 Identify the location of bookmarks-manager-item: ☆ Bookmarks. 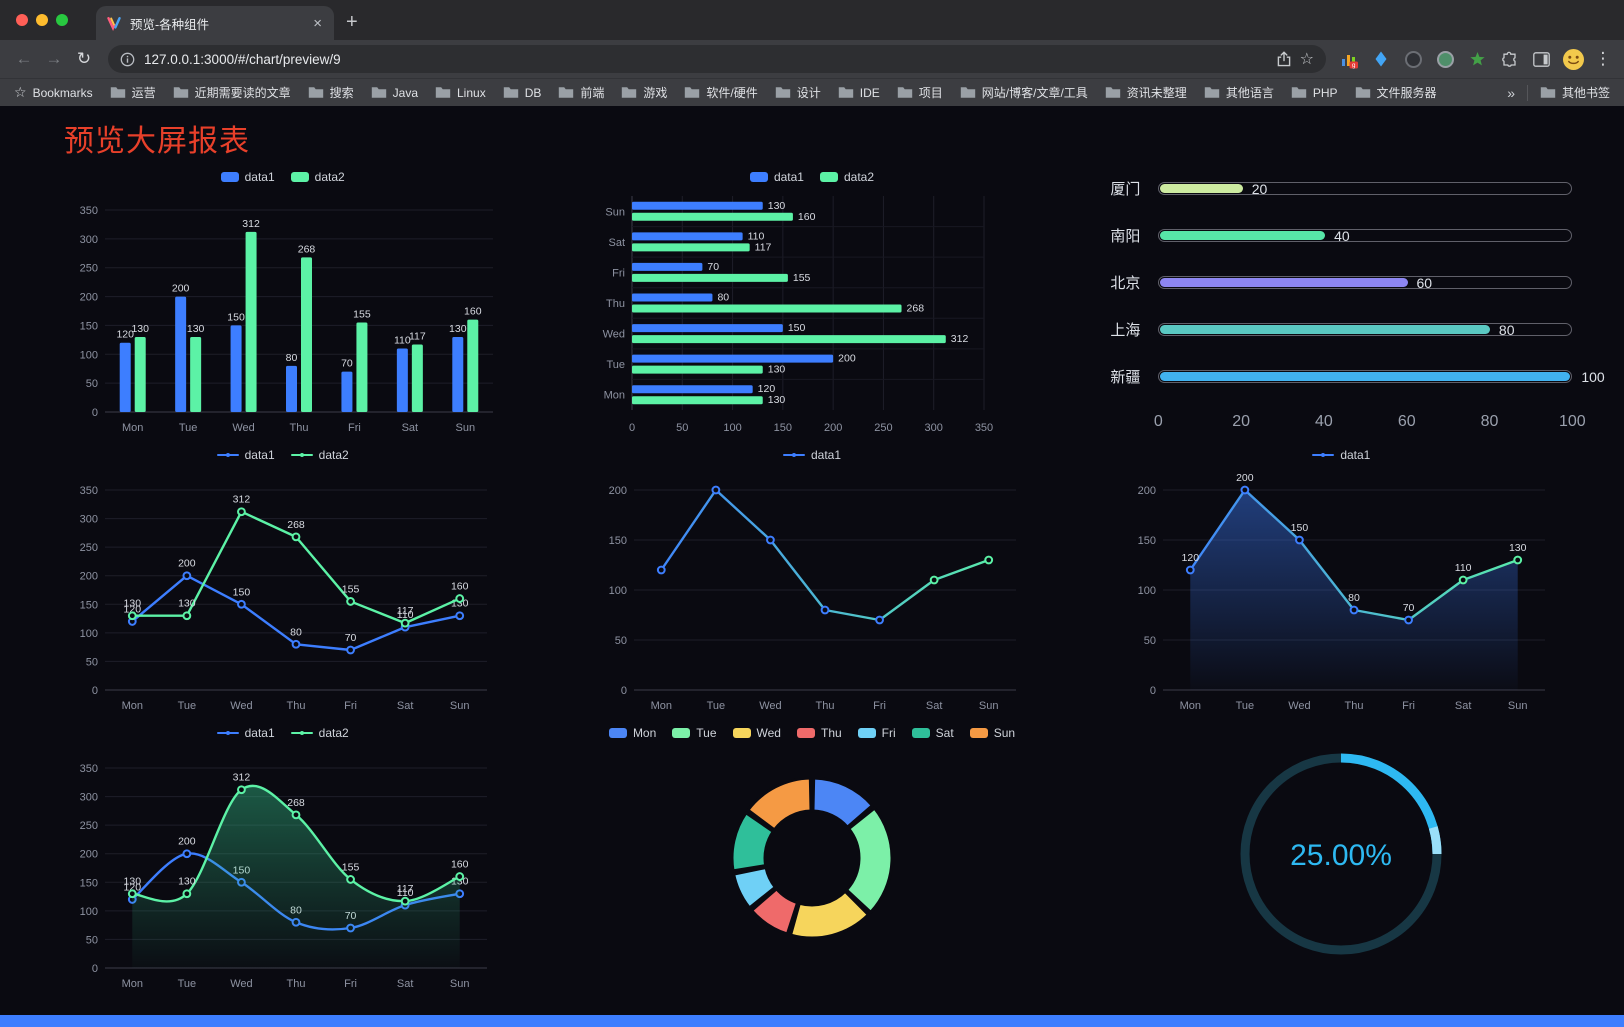
(53, 92).